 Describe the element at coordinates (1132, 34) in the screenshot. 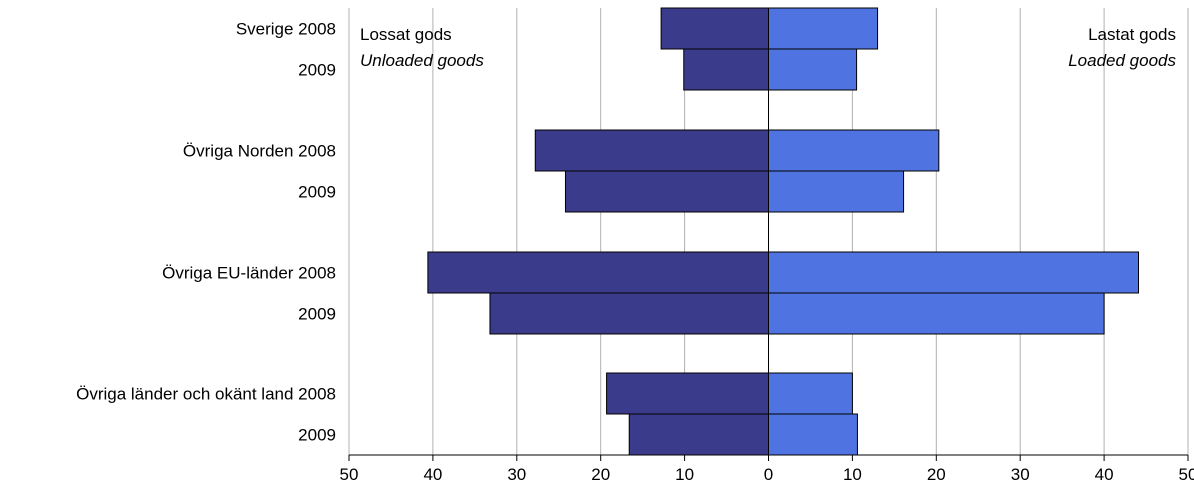

I see `legend-right-line1: Lastat gods` at that location.